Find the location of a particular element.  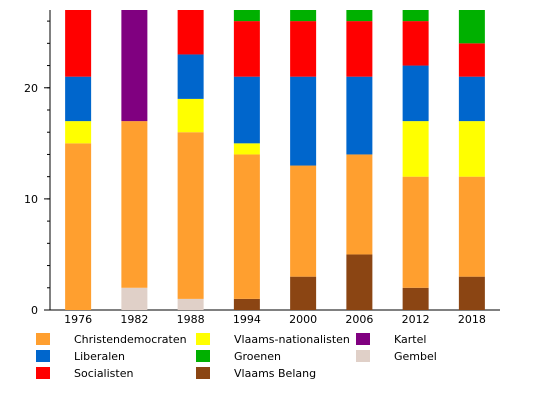

x-tick-label: 1982 is located at coordinates (134, 319).